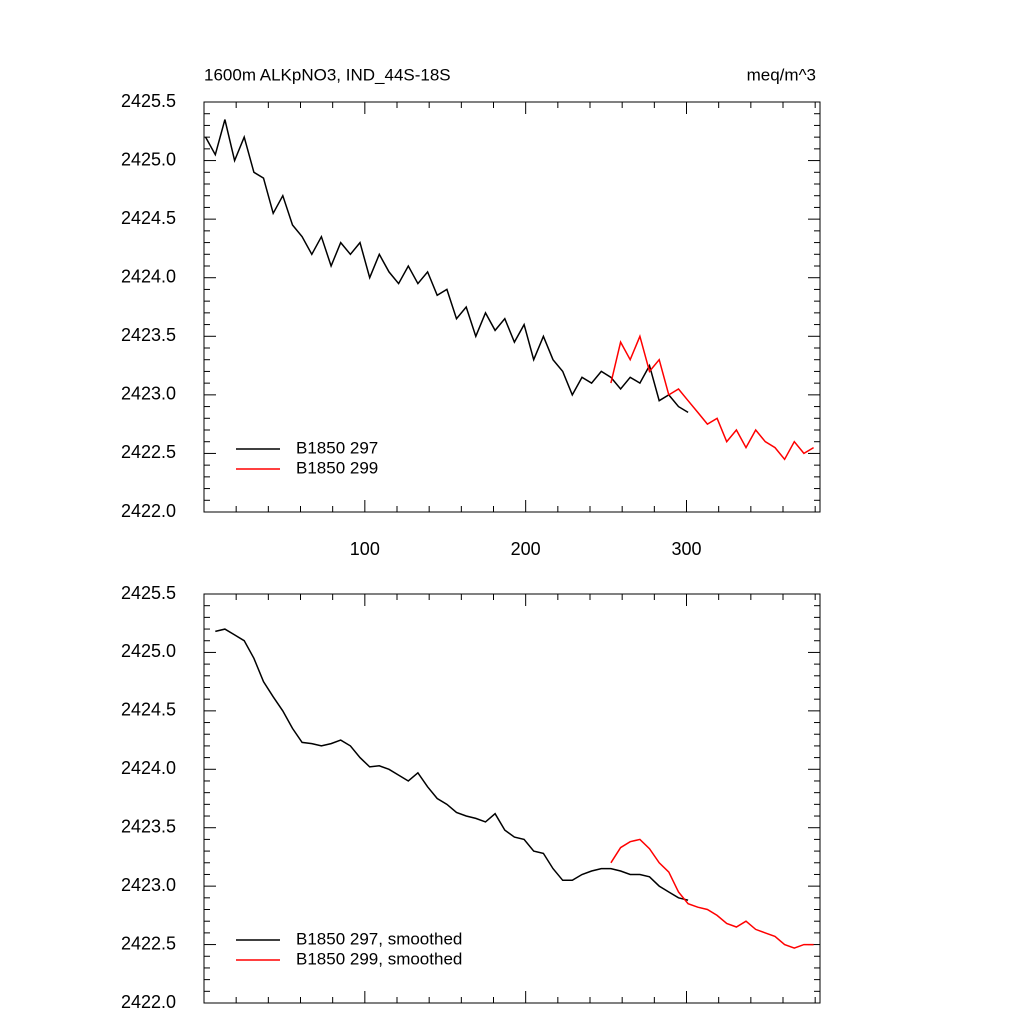 This screenshot has height=1029, width=1024. What do you see at coordinates (337, 467) in the screenshot?
I see `legend-label: B1850 299` at bounding box center [337, 467].